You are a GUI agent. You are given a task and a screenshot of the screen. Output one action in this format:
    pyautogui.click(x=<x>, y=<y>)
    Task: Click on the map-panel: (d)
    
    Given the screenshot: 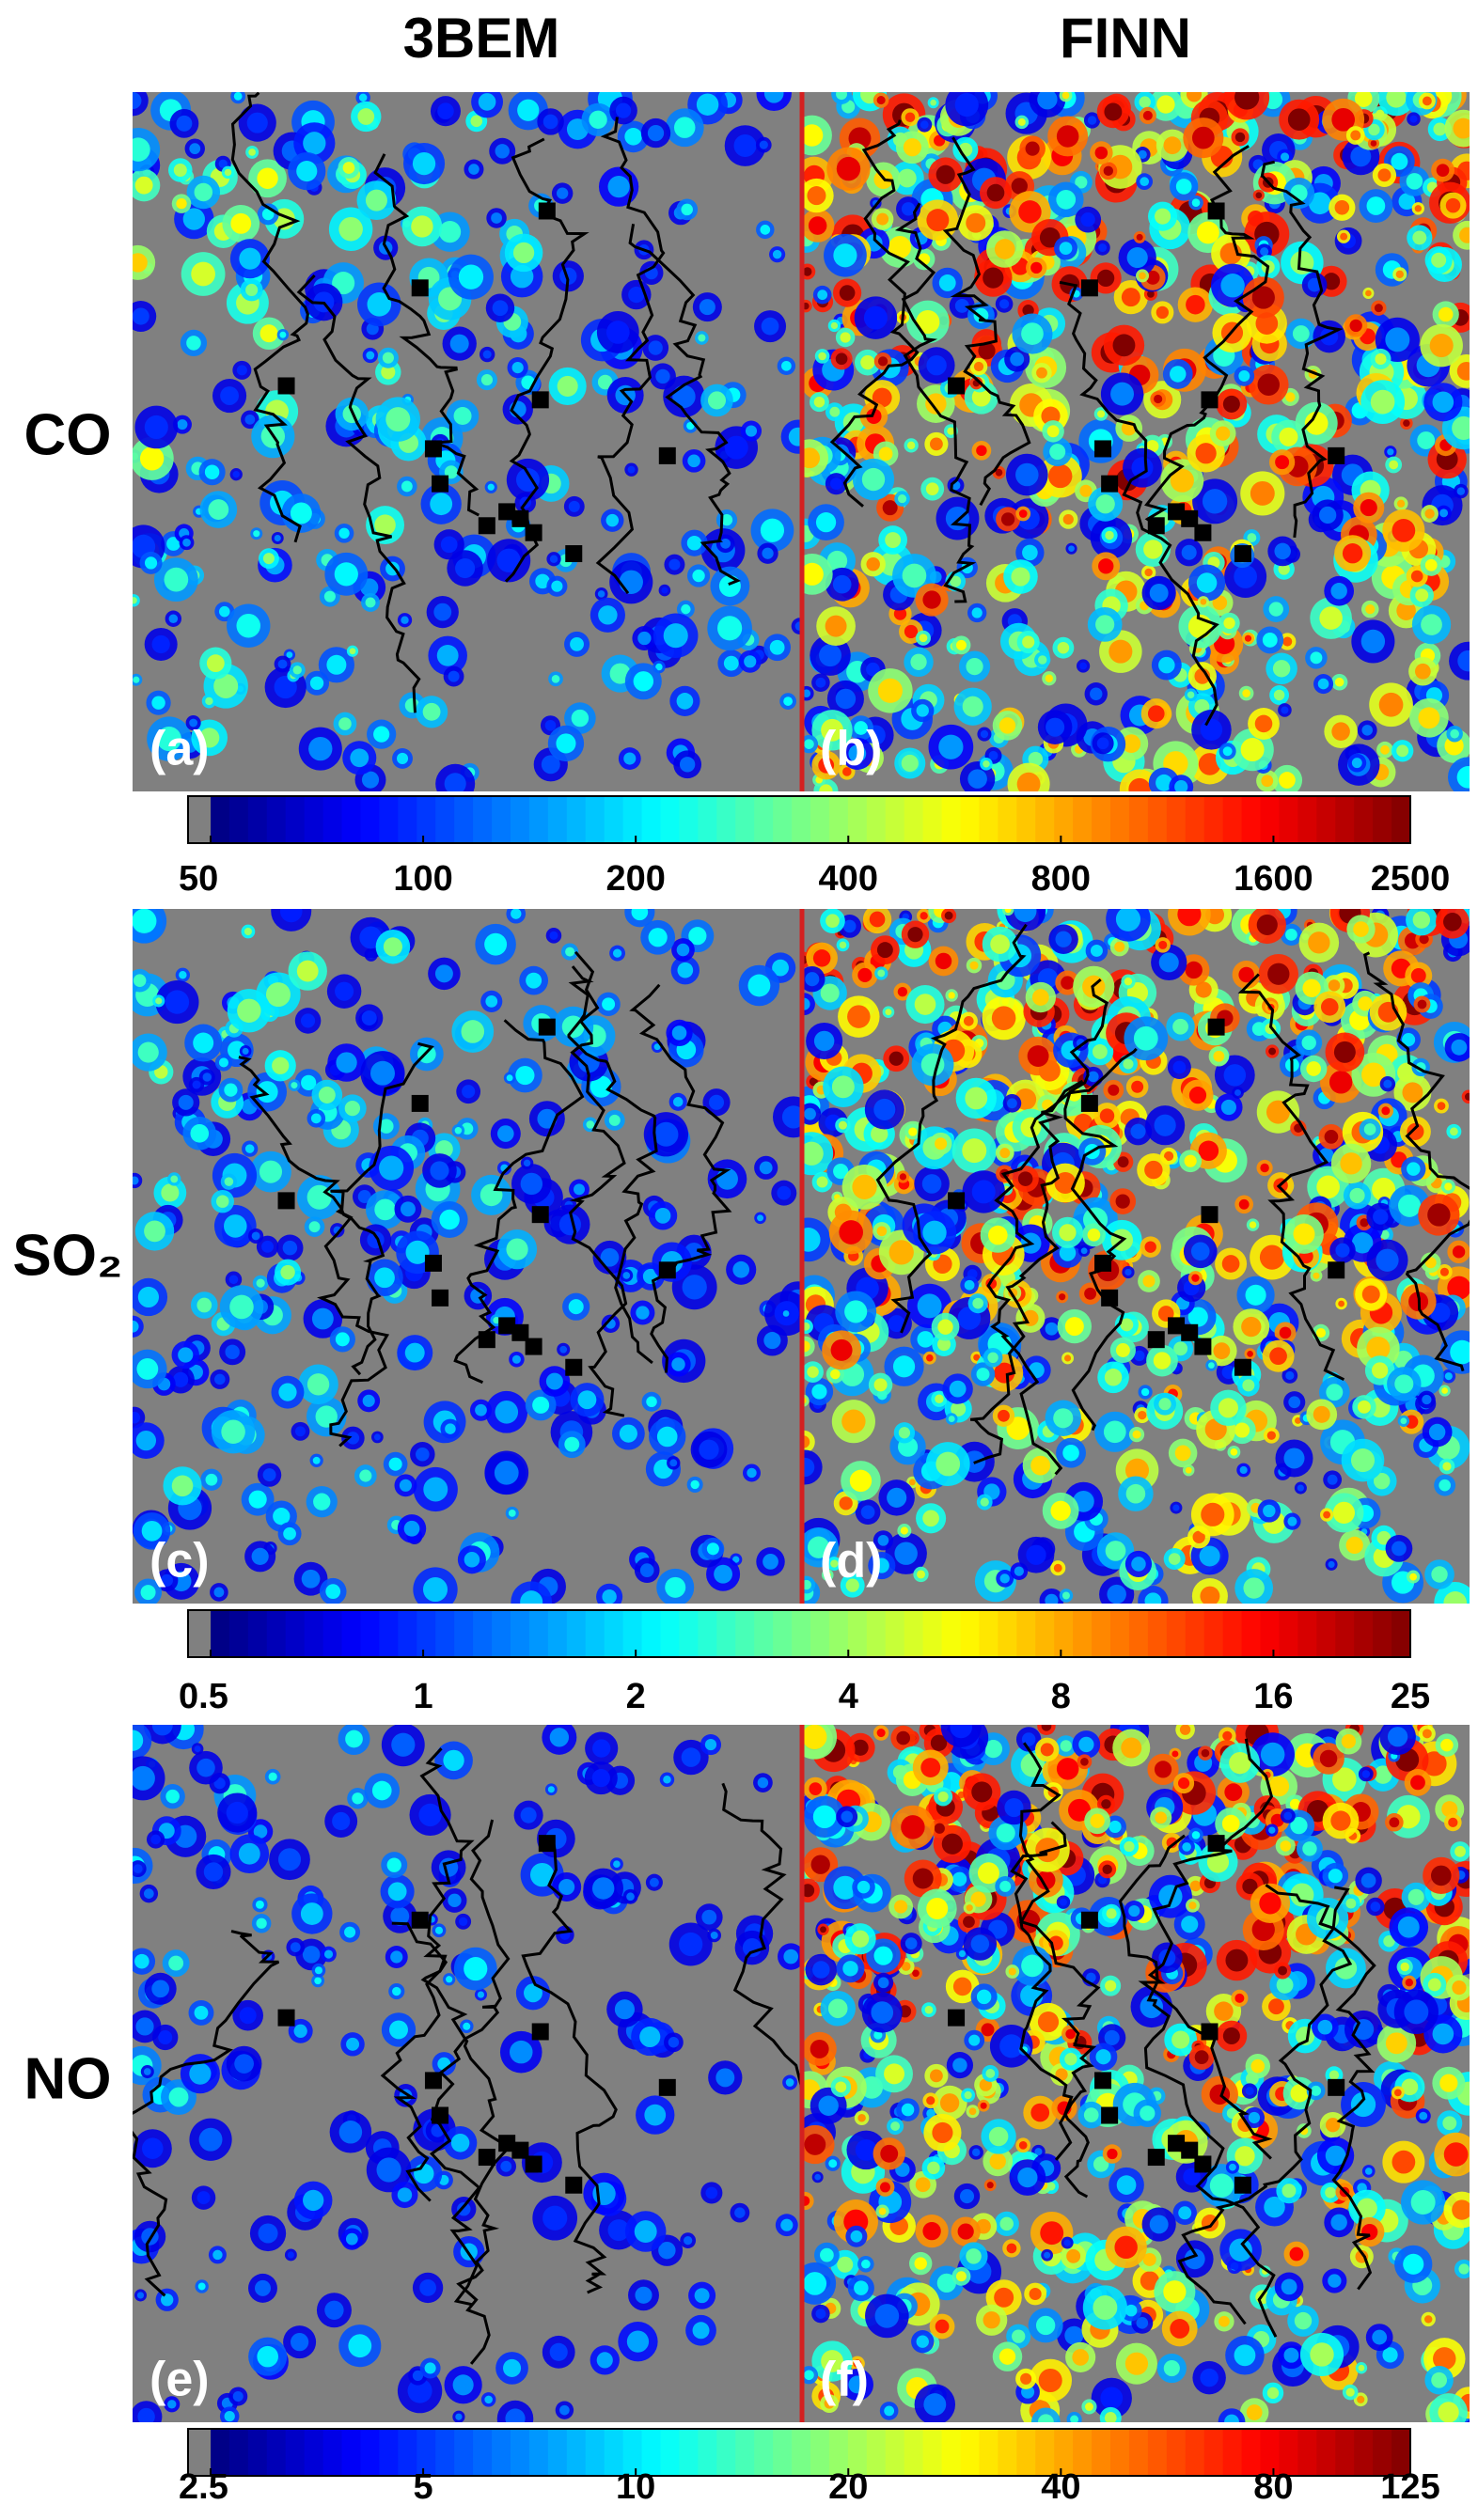 What is the action you would take?
    pyautogui.click(x=1136, y=1256)
    